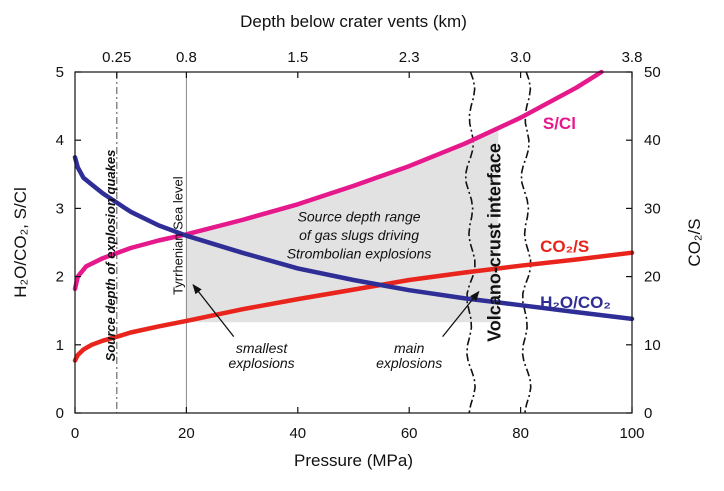  Describe the element at coordinates (186, 57) in the screenshot. I see `top-tick-label-1: 0.8` at that location.